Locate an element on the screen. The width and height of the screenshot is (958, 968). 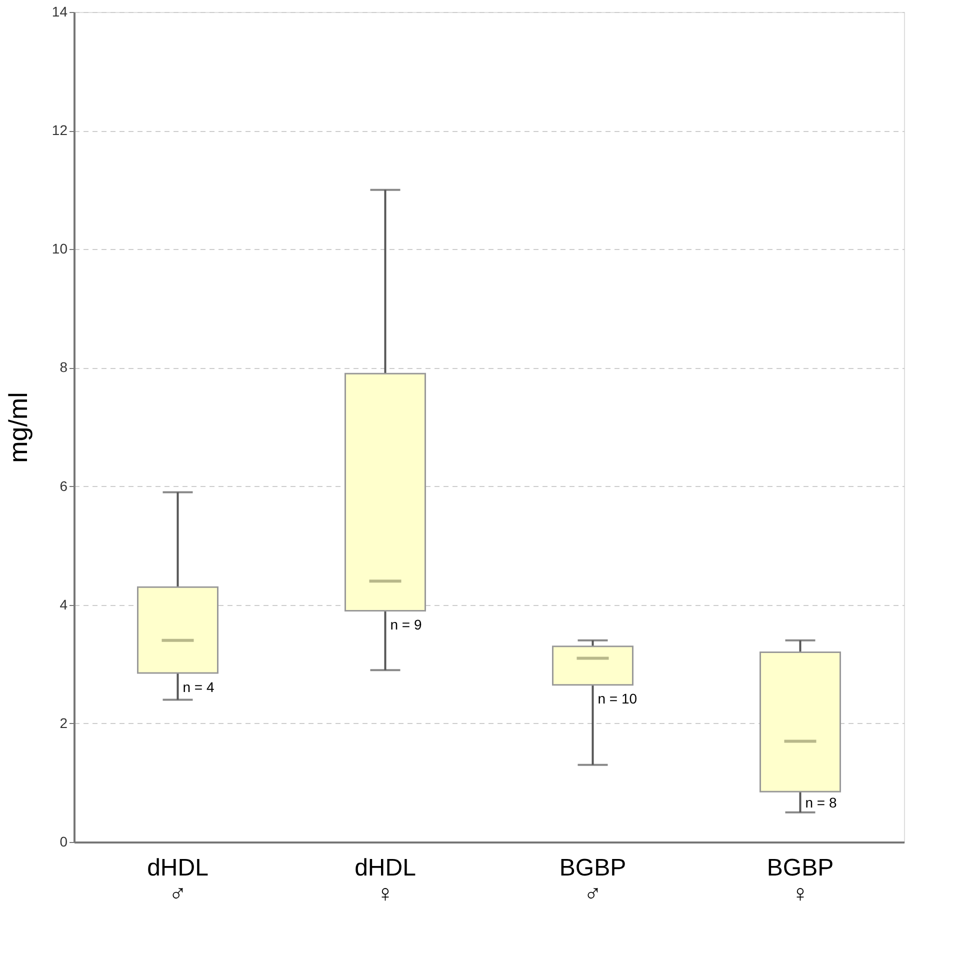
y-tick-label: 2 is located at coordinates (64, 722).